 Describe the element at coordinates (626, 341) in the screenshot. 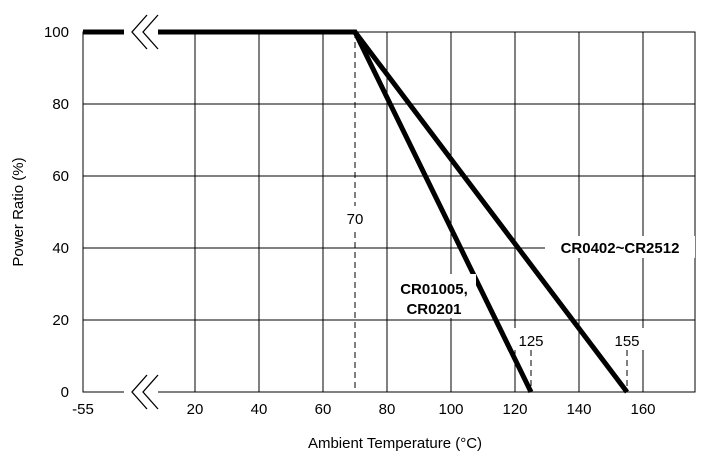

I see `annotation-155: 155` at that location.